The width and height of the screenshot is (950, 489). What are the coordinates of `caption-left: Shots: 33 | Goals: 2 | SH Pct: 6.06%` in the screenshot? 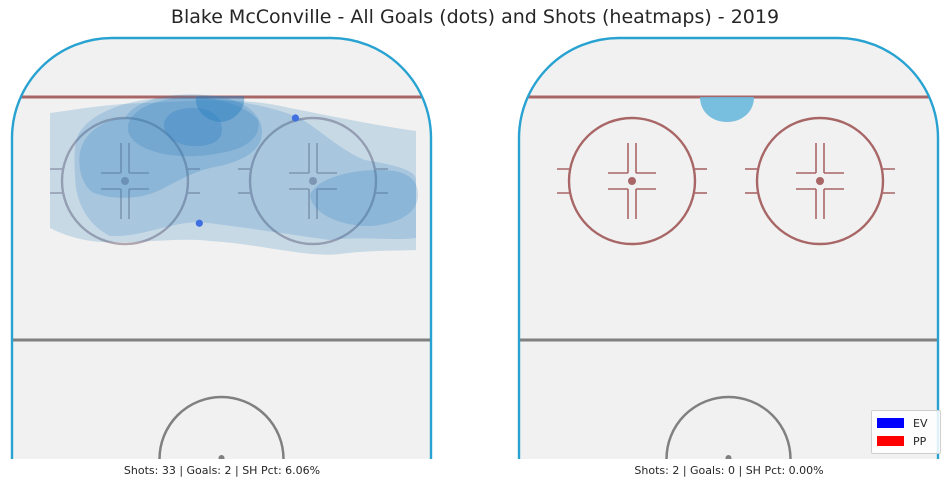 It's located at (222, 470).